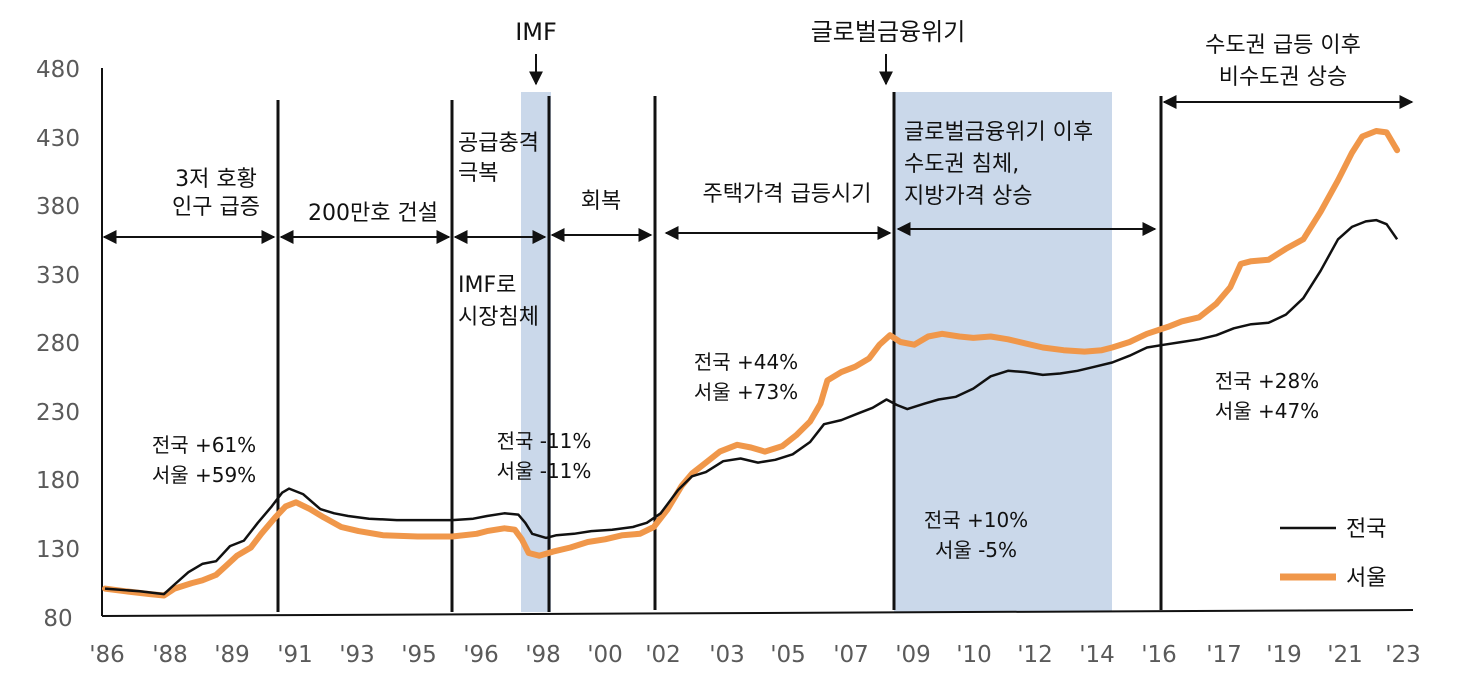  I want to click on x-tick-label: '03, so click(727, 655).